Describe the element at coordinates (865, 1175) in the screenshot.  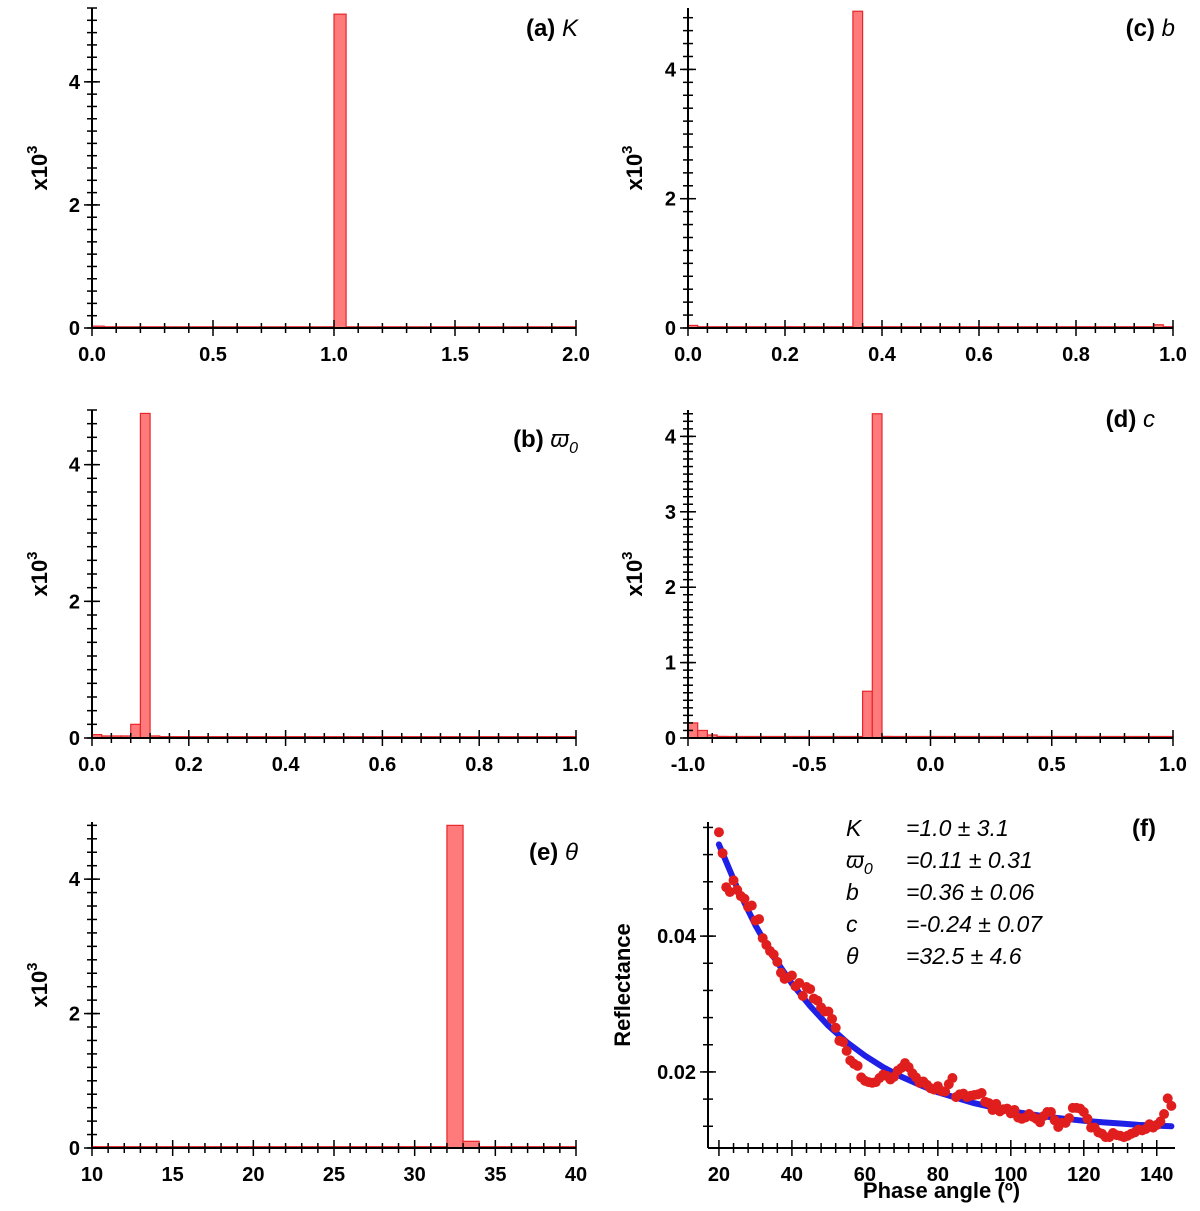
I see `x-tick-label: 60` at that location.